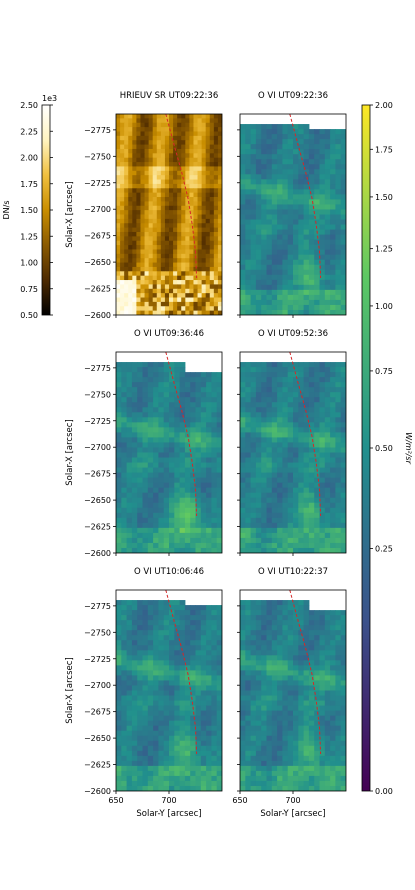  What do you see at coordinates (97, 183) in the screenshot?
I see `y-tick-label: −2725` at bounding box center [97, 183].